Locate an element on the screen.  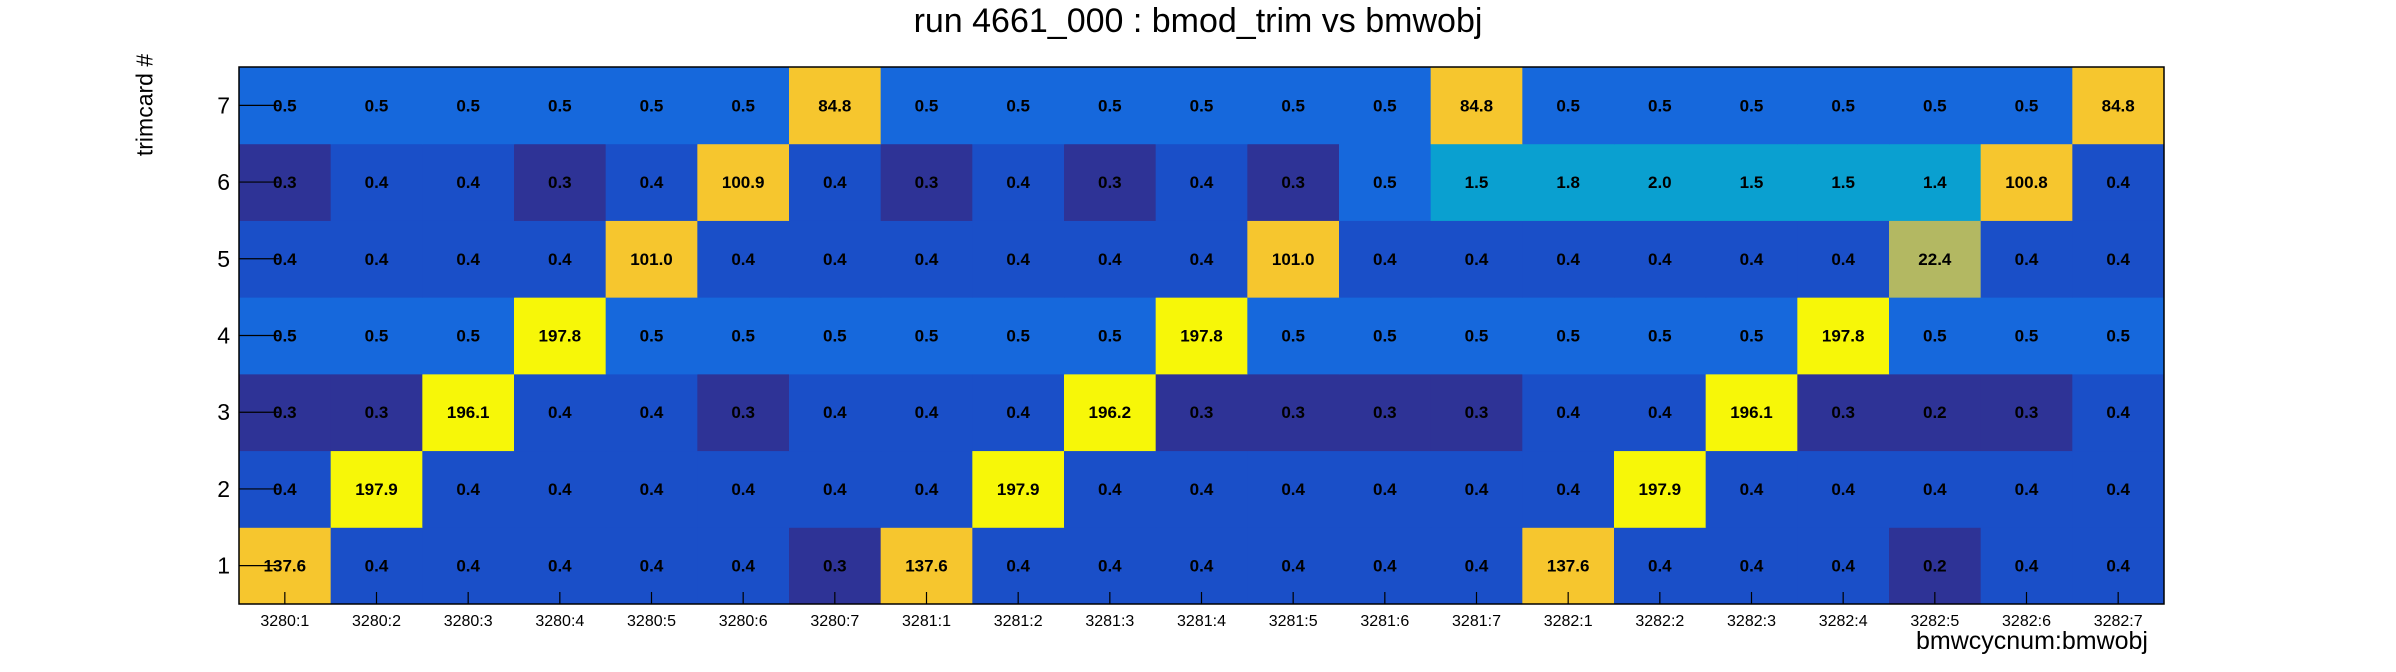
x-tick-label: 3280:4 is located at coordinates (559, 621).